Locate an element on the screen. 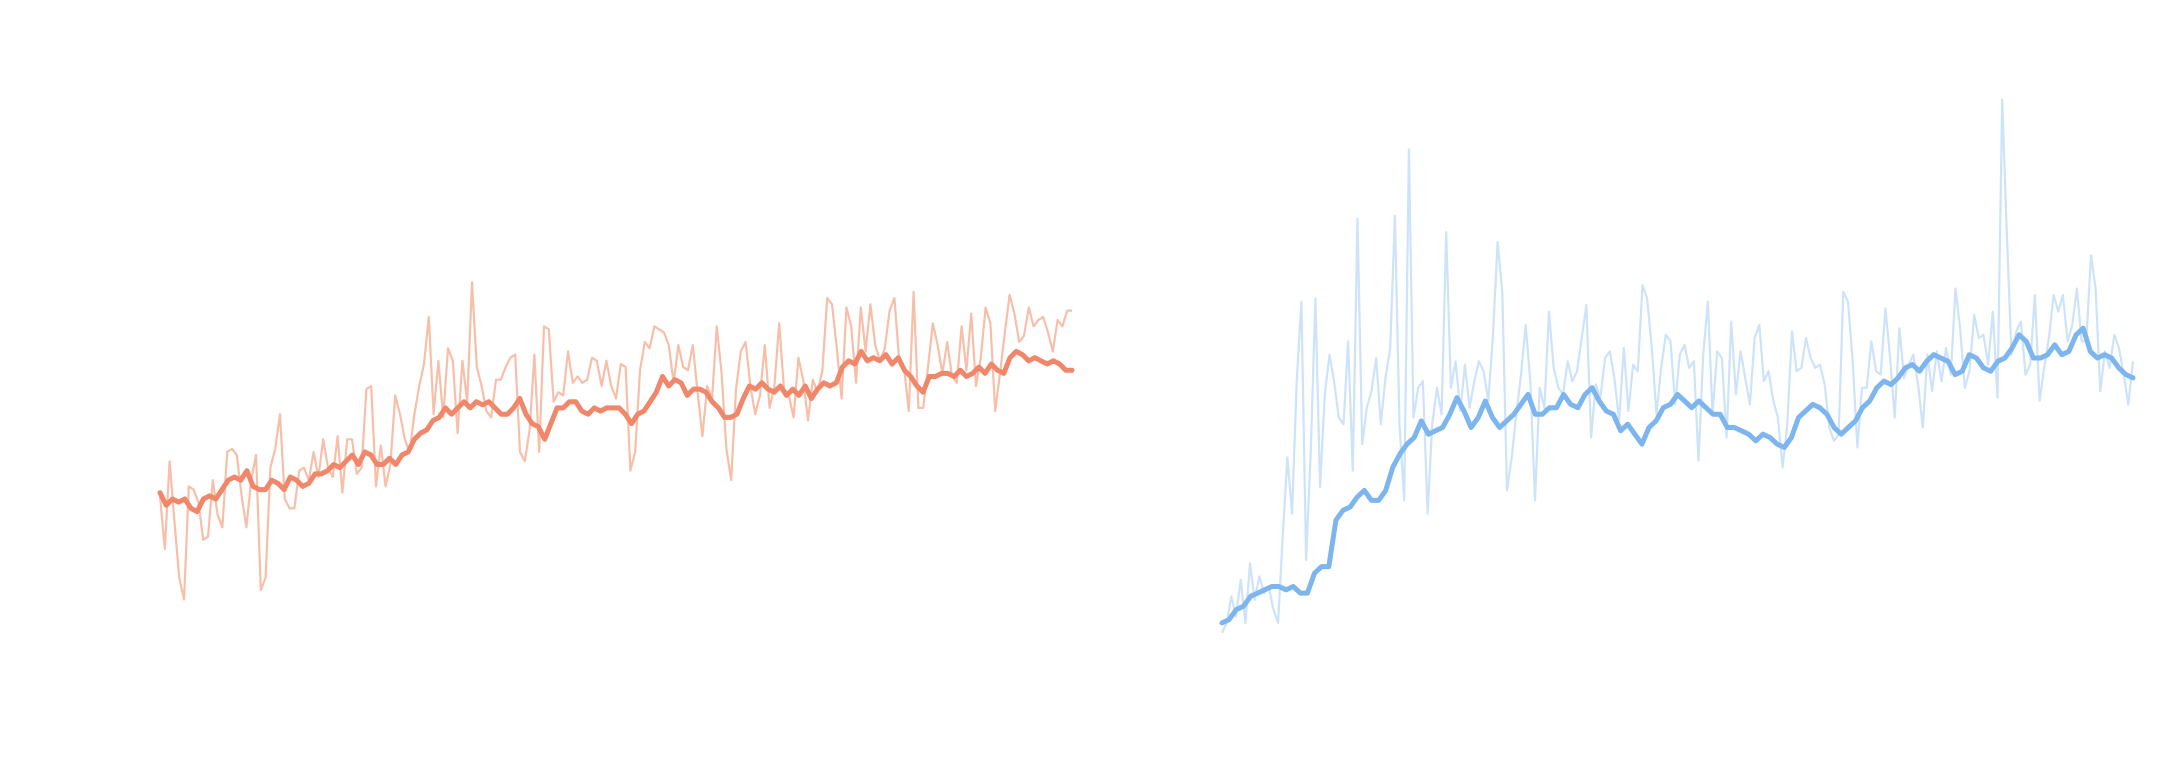 The height and width of the screenshot is (780, 2179). smoothed-series-line is located at coordinates (616, 431).